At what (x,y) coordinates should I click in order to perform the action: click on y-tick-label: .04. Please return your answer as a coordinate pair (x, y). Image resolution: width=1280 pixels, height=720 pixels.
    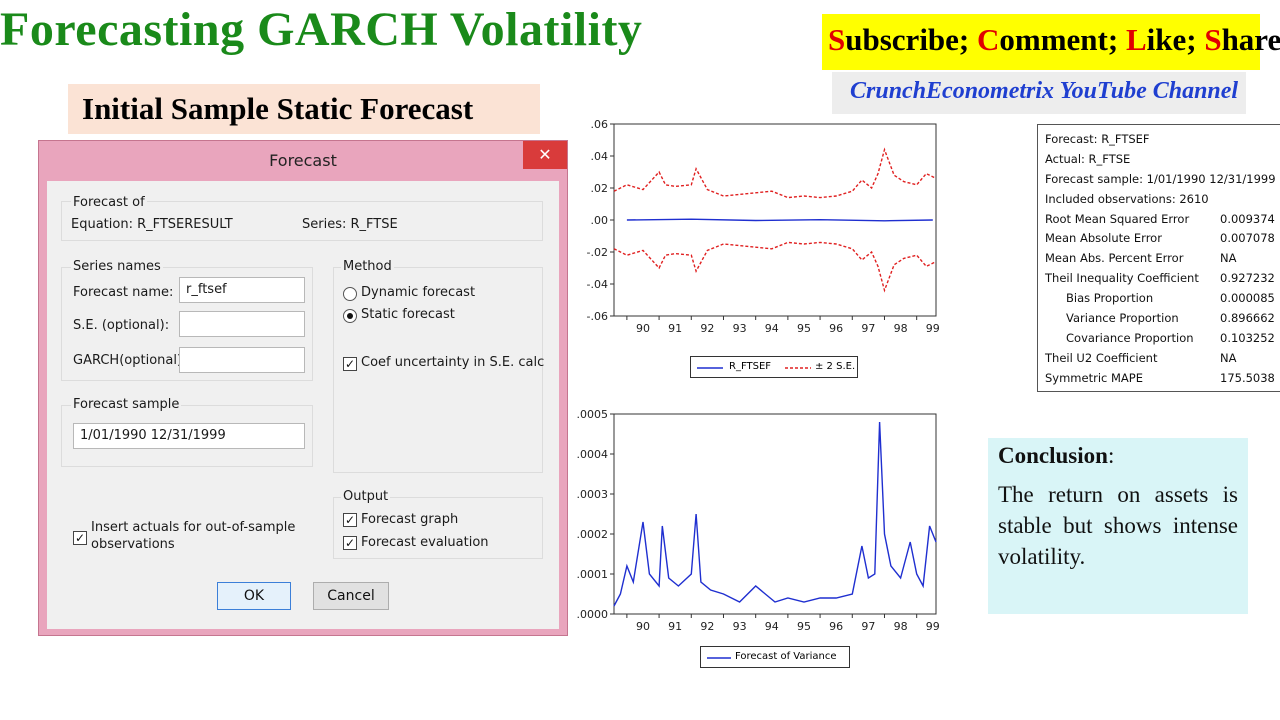
    Looking at the image, I should click on (600, 156).